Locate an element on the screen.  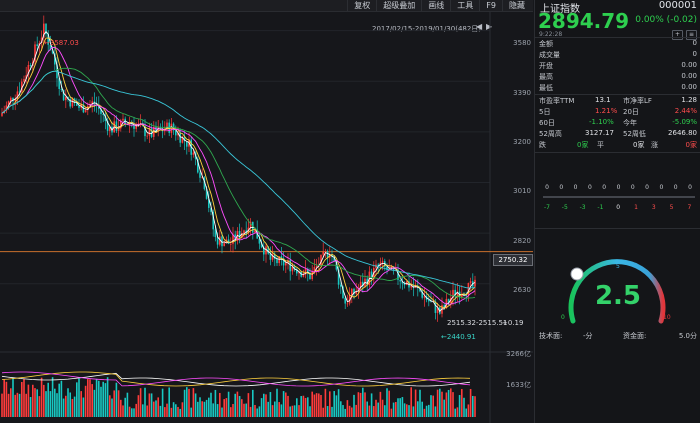
quote-time: 9:22:28 is located at coordinates (551, 34).